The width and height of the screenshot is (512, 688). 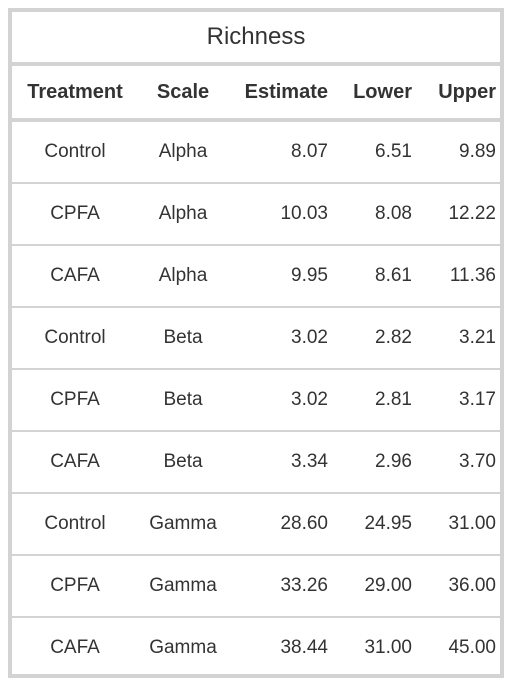 What do you see at coordinates (393, 275) in the screenshot?
I see `cell-lower: 8.61` at bounding box center [393, 275].